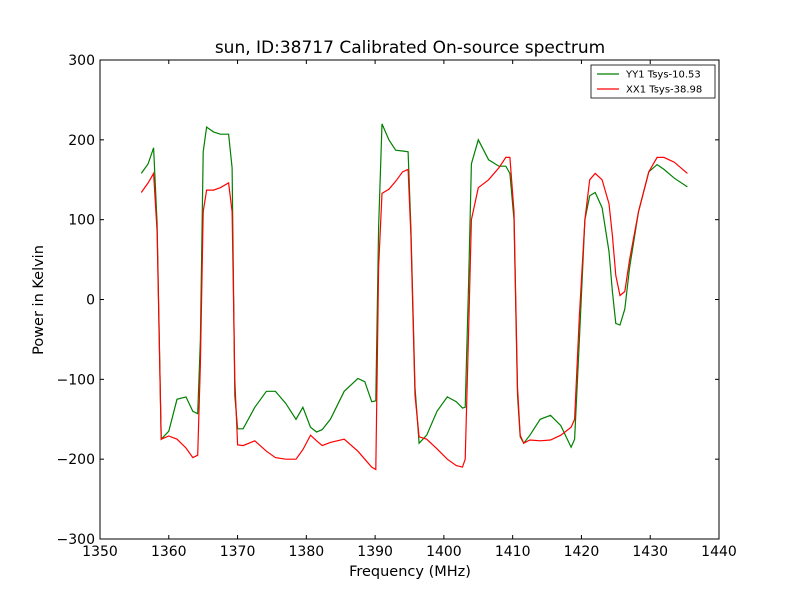 The width and height of the screenshot is (800, 600). What do you see at coordinates (76, 460) in the screenshot?
I see `y-tick-label: −200` at bounding box center [76, 460].